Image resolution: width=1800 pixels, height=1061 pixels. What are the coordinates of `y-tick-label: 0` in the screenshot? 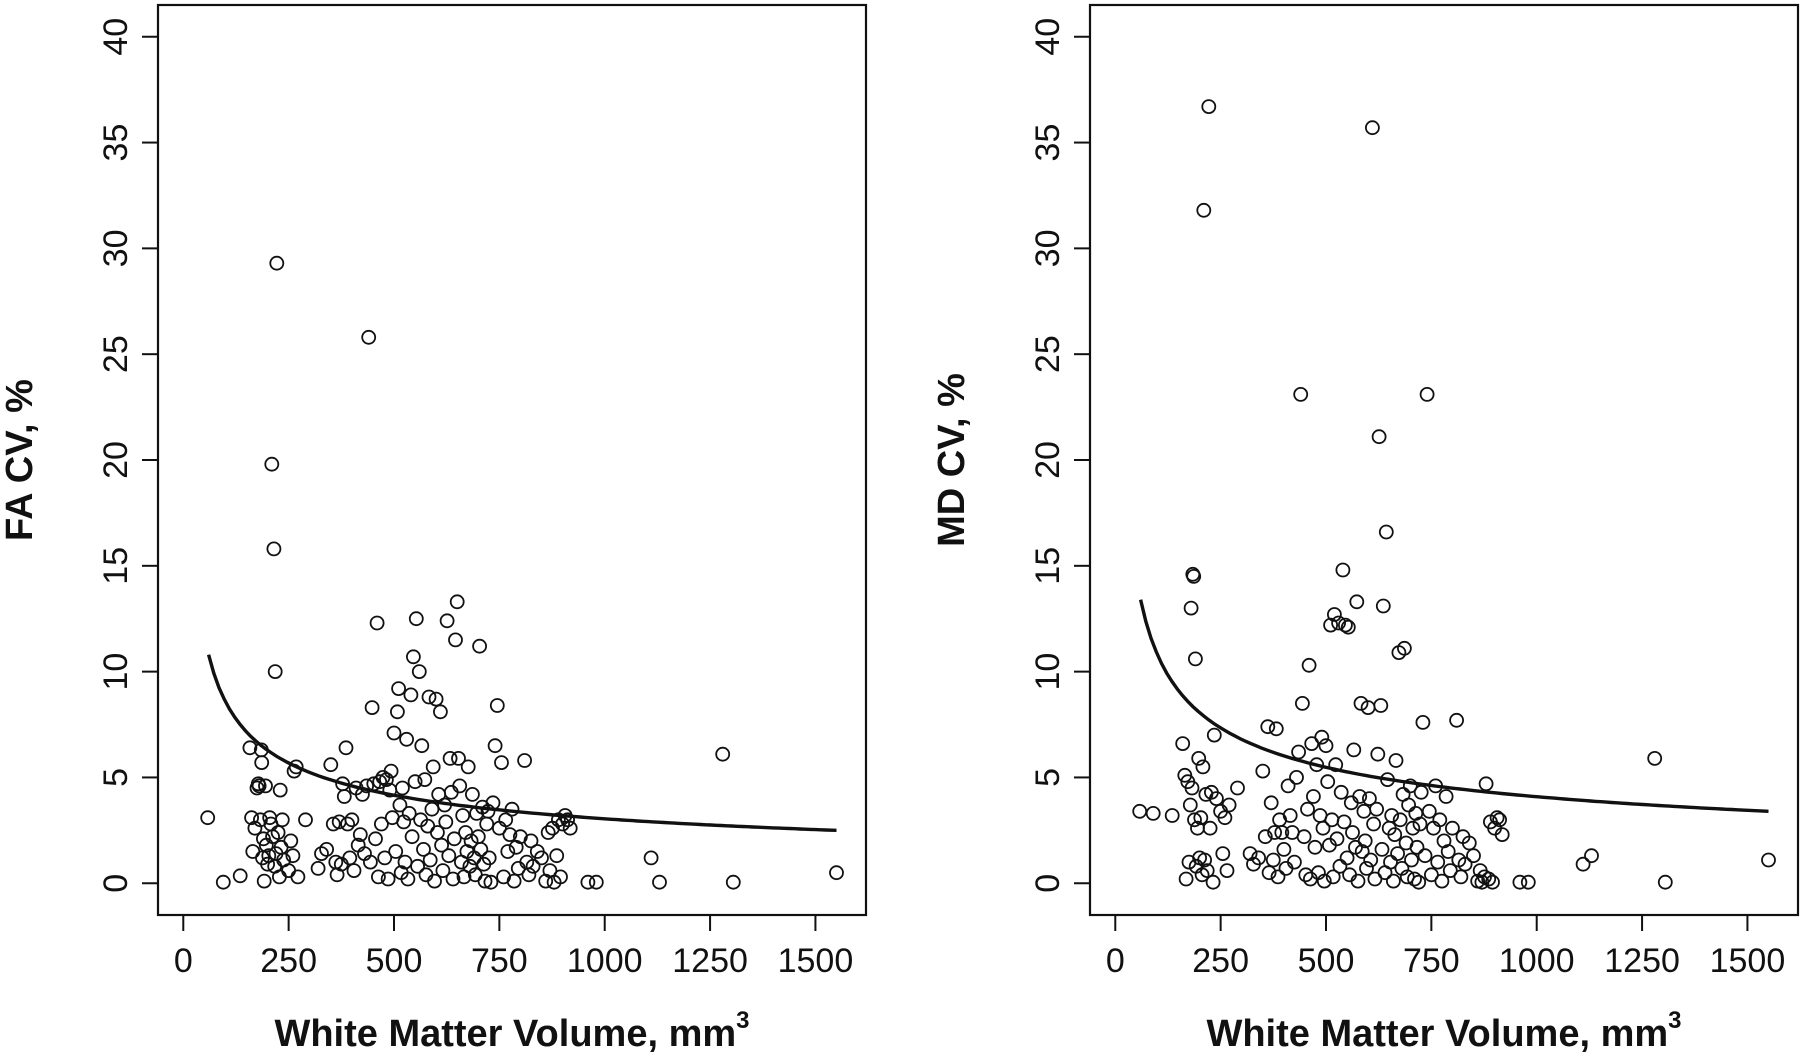 It's located at (116, 883).